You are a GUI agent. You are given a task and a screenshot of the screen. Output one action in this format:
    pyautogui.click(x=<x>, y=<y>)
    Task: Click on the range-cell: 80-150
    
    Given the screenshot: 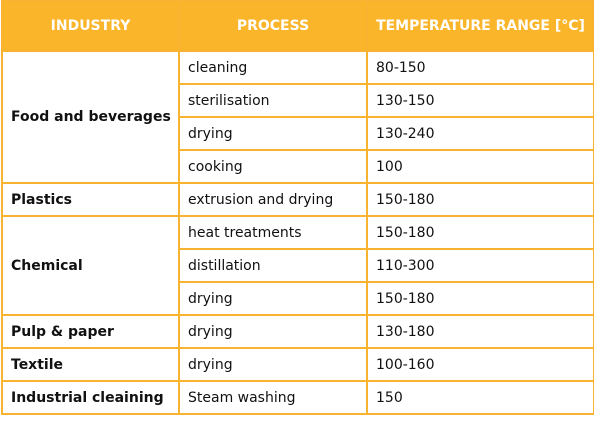 What is the action you would take?
    pyautogui.click(x=480, y=67)
    